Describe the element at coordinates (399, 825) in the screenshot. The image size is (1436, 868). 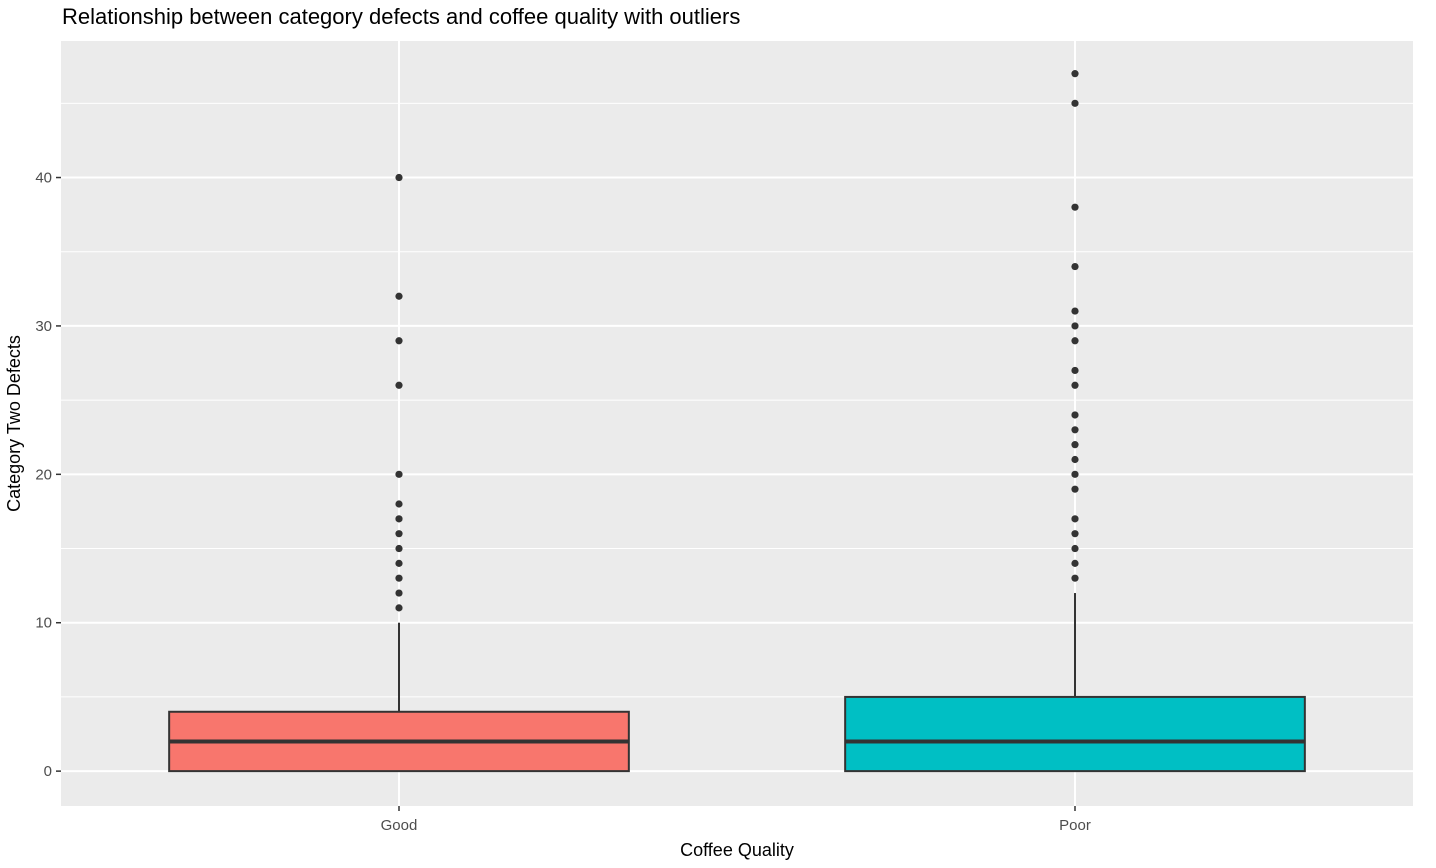
I see `x-tick-label: Good` at that location.